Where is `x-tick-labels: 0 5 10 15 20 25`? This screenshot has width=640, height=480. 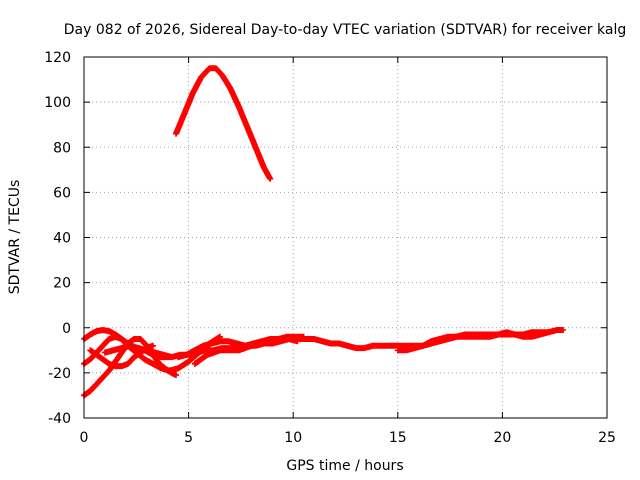 x-tick-labels: 0 5 10 15 20 25 is located at coordinates (348, 438).